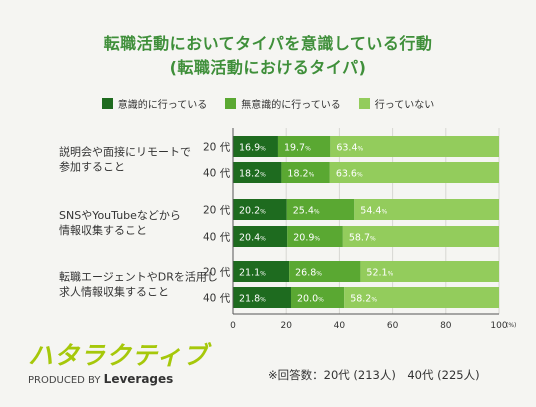  I want to click on bar-value-label: 58.7%, so click(362, 238).